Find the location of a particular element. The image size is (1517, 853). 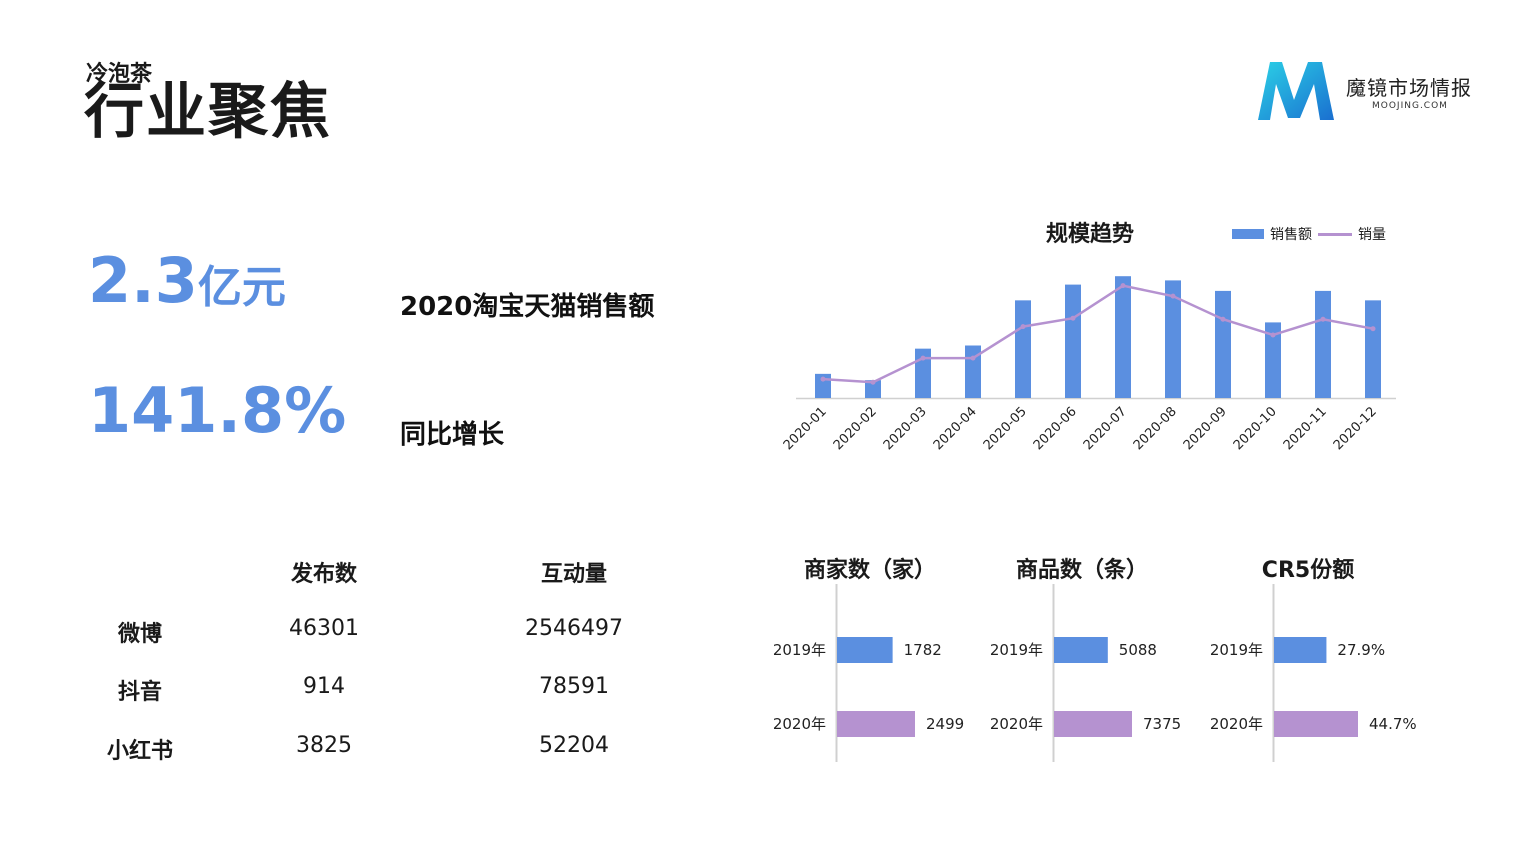

hbar-value-label: 5088 is located at coordinates (1138, 650).